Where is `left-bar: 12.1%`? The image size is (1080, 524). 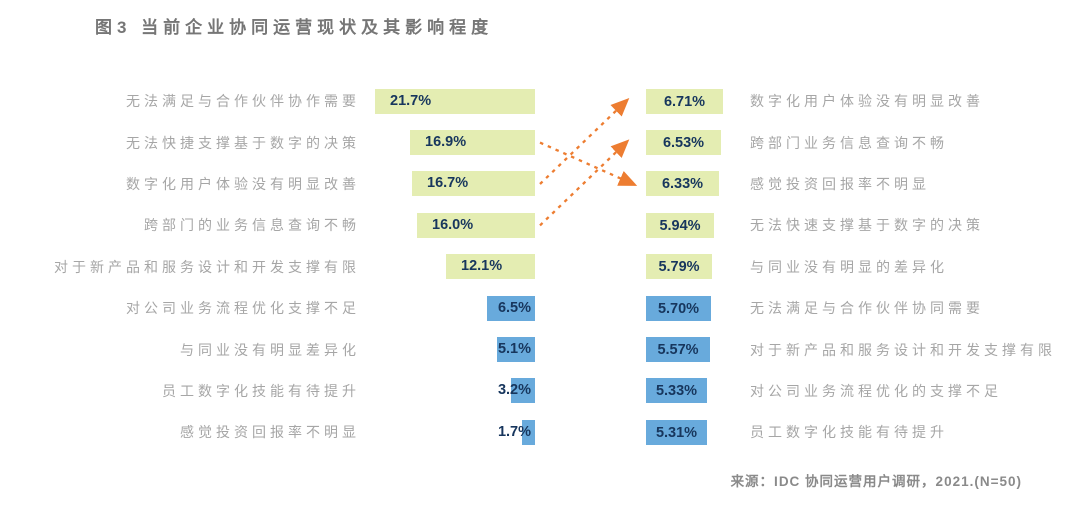 left-bar: 12.1% is located at coordinates (490, 267).